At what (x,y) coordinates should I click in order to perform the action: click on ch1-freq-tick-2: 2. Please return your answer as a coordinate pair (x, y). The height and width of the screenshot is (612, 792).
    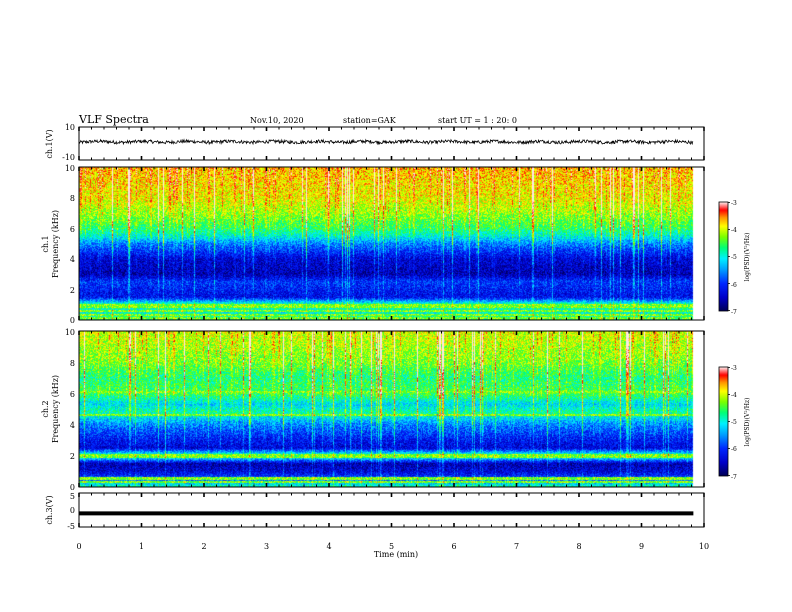
    Looking at the image, I should click on (72, 290).